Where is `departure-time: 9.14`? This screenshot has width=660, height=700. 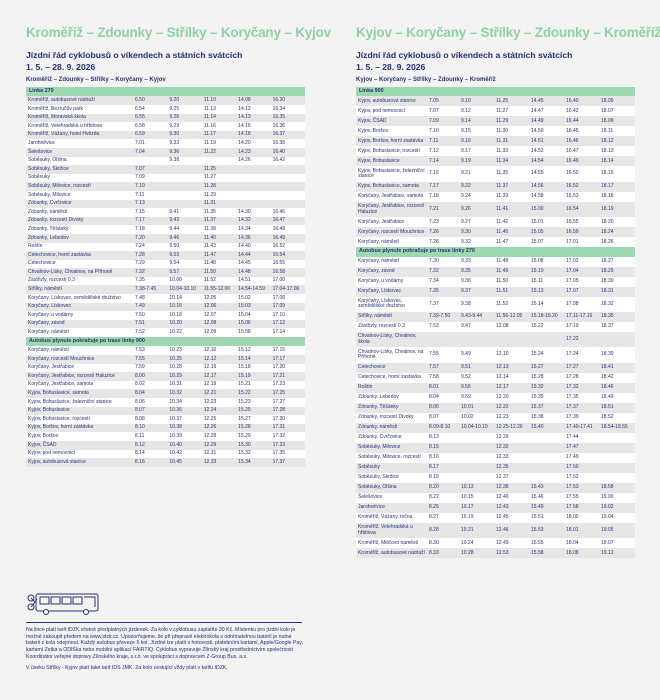
departure-time: 9.14 is located at coordinates (476, 121).